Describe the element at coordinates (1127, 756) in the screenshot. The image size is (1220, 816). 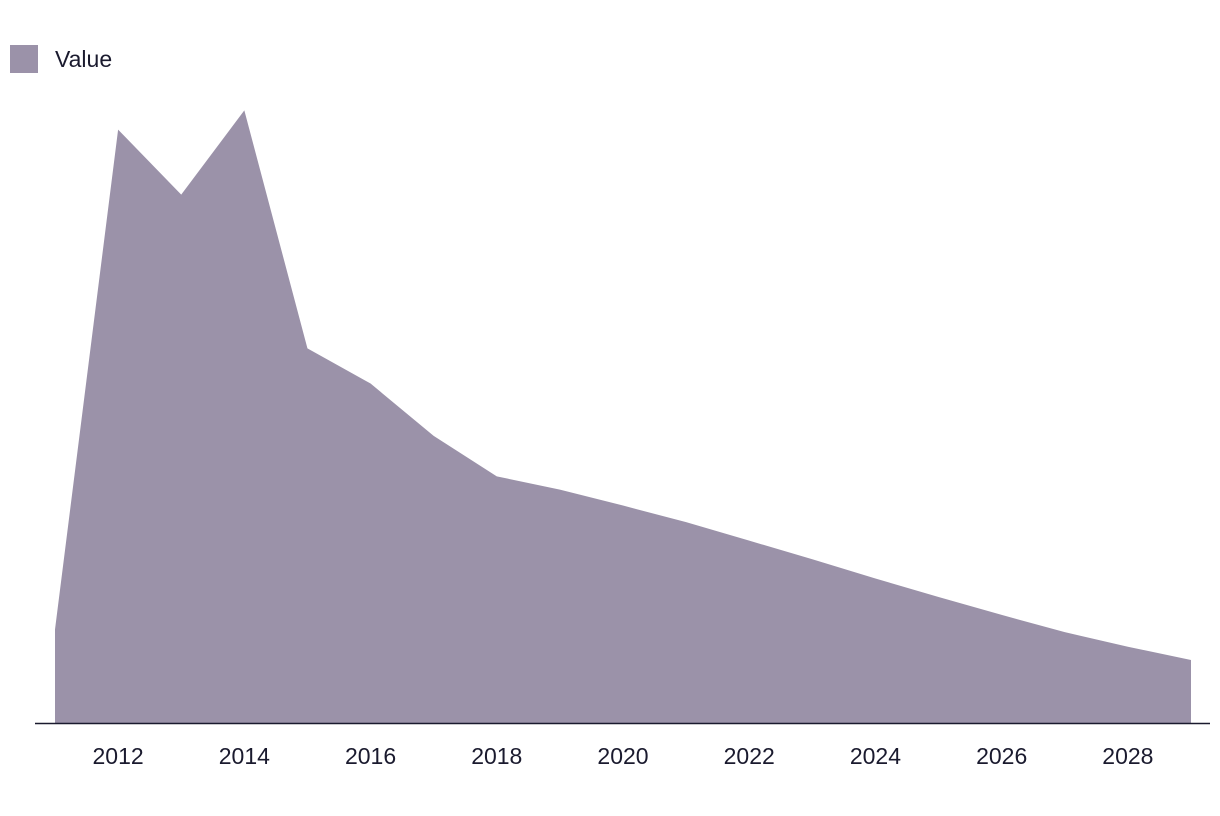
I see `x-tick-label-2028: 2028` at that location.